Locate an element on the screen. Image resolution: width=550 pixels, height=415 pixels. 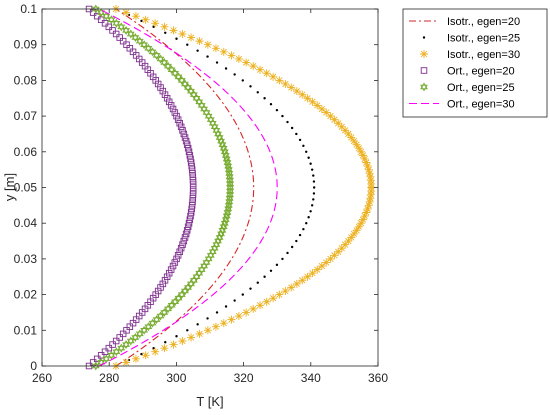
legend-label: Ort., egen=25 is located at coordinates (481, 88).